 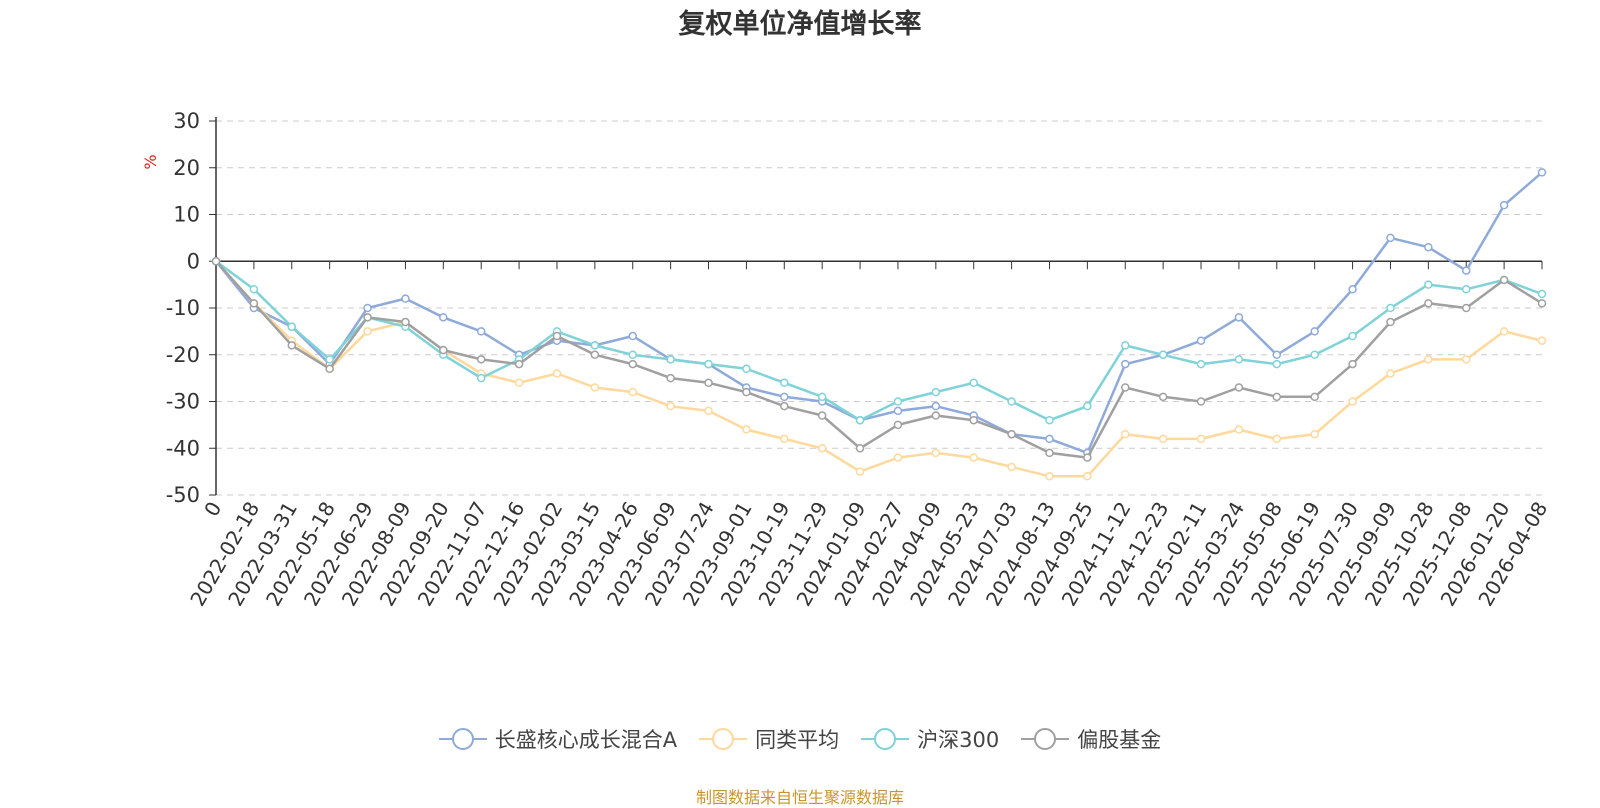 What do you see at coordinates (186, 121) in the screenshot?
I see `y-tick-label: 30` at bounding box center [186, 121].